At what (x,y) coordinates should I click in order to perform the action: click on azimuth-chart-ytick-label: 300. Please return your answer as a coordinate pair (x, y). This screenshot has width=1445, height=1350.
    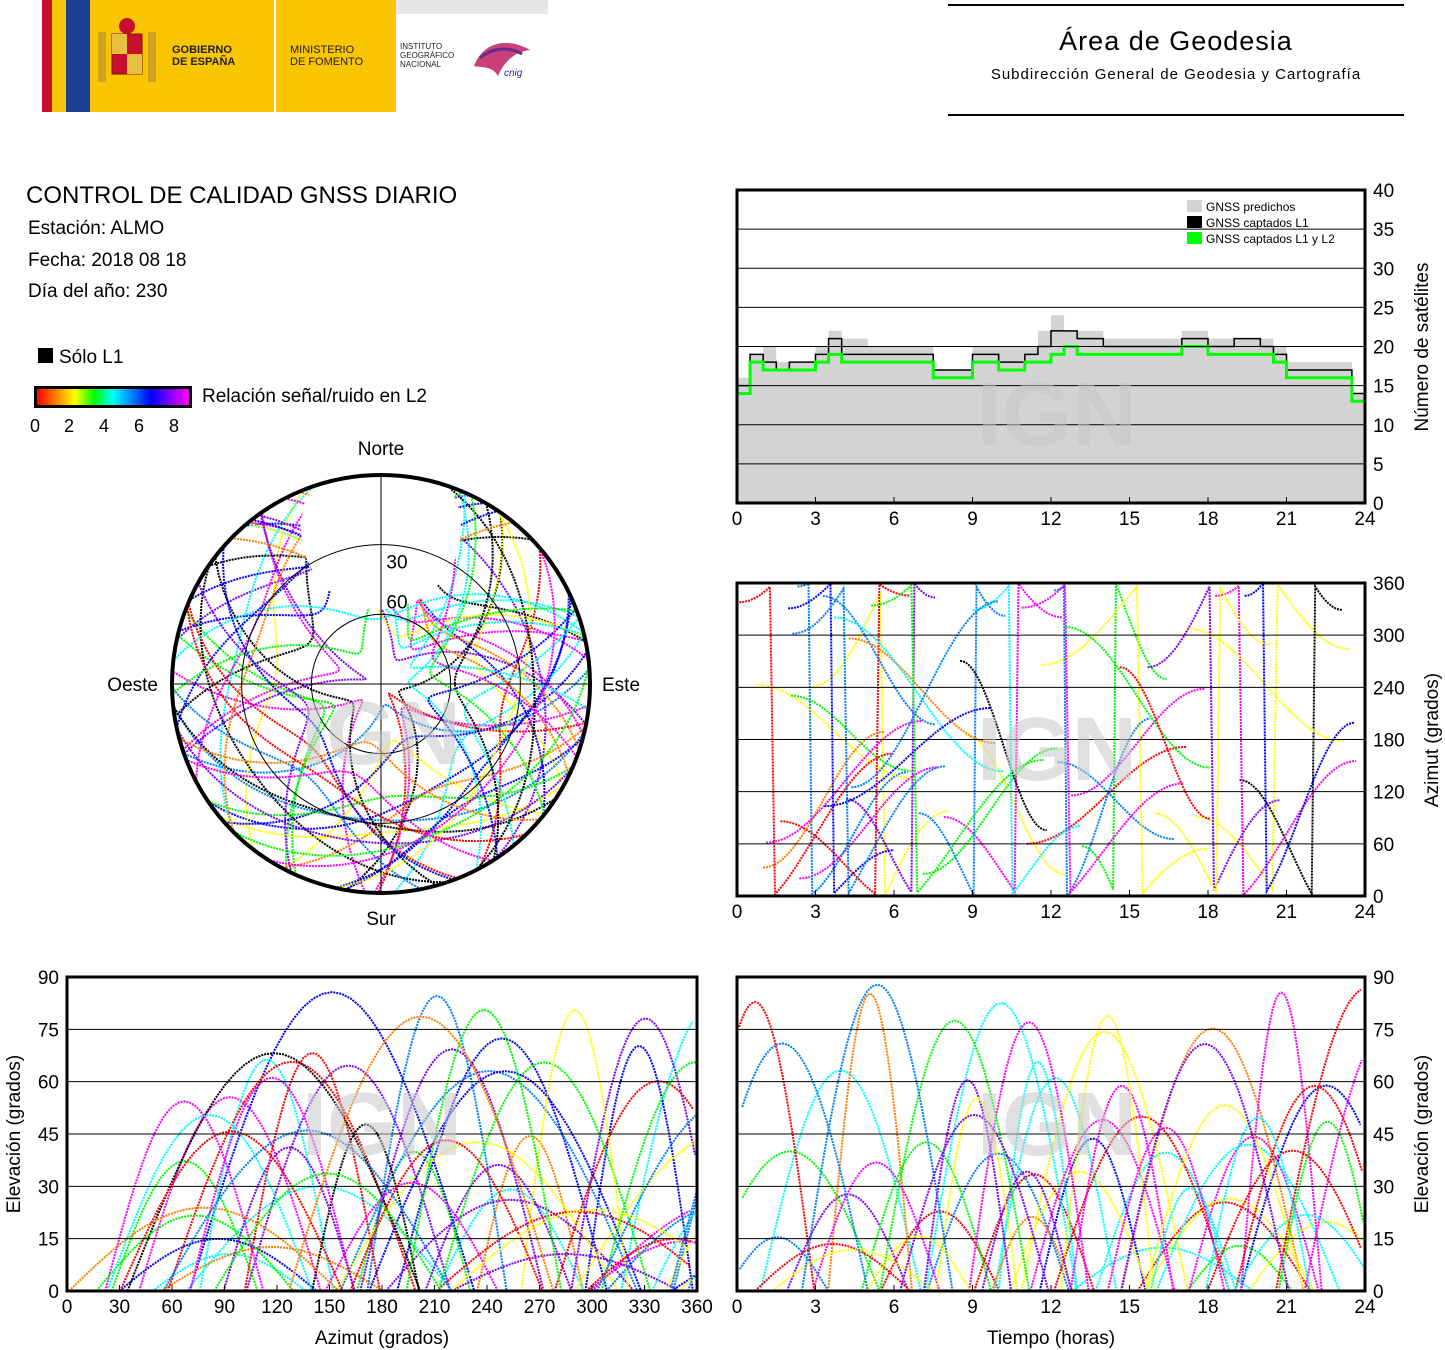
    Looking at the image, I should click on (1389, 636).